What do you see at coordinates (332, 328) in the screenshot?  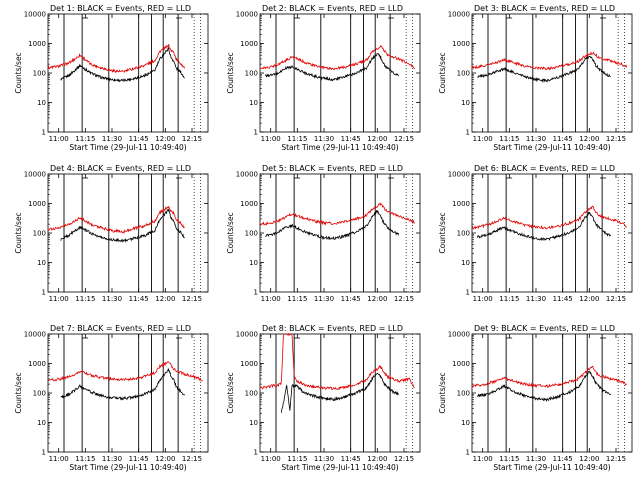 I see `panel-title: Det 8: BLACK = Events, RED = LLD` at bounding box center [332, 328].